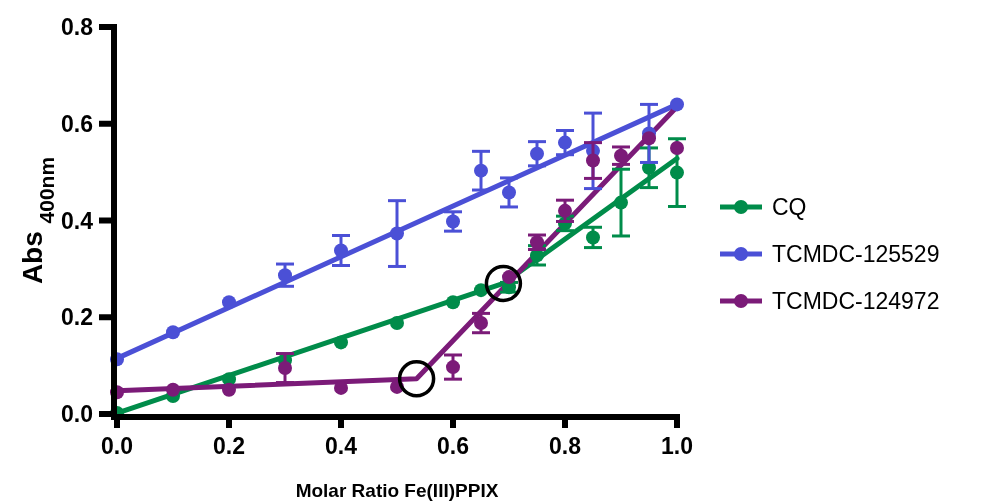  What do you see at coordinates (117, 446) in the screenshot?
I see `x-tick-label: 0.0` at bounding box center [117, 446].